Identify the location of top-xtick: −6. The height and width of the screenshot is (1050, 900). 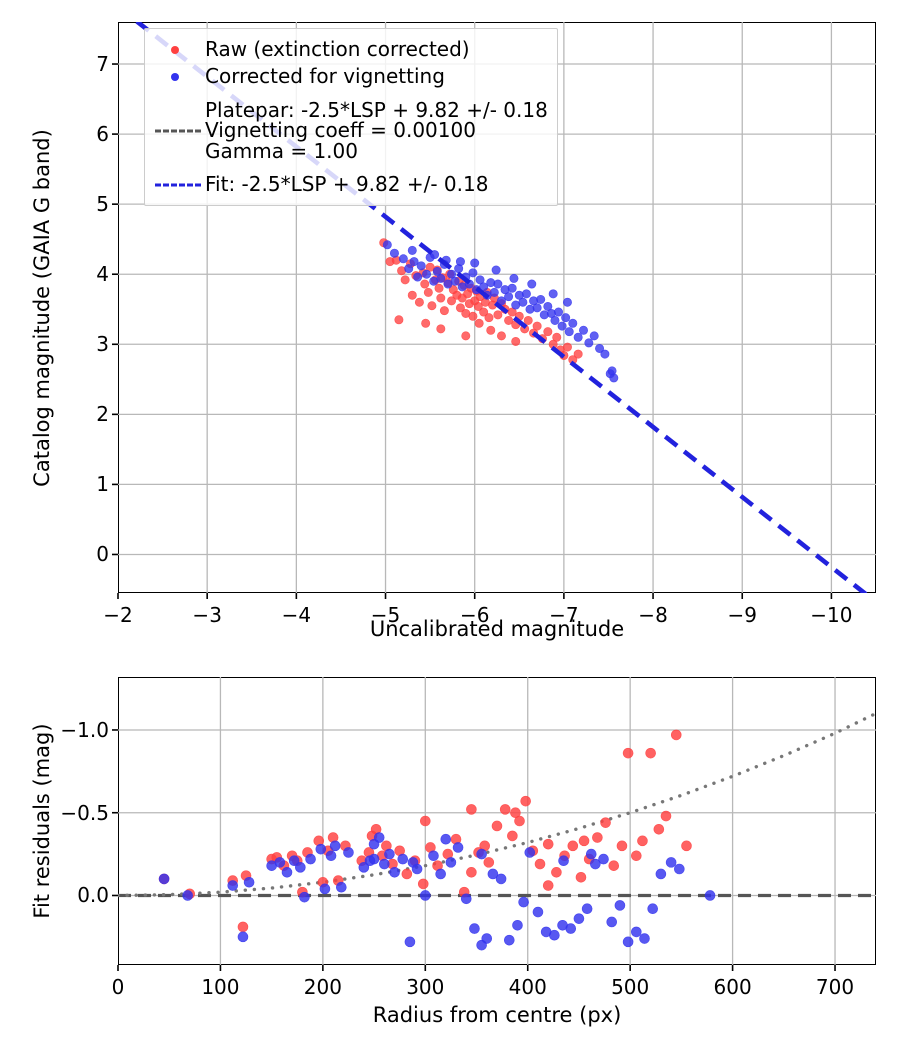
(474, 615).